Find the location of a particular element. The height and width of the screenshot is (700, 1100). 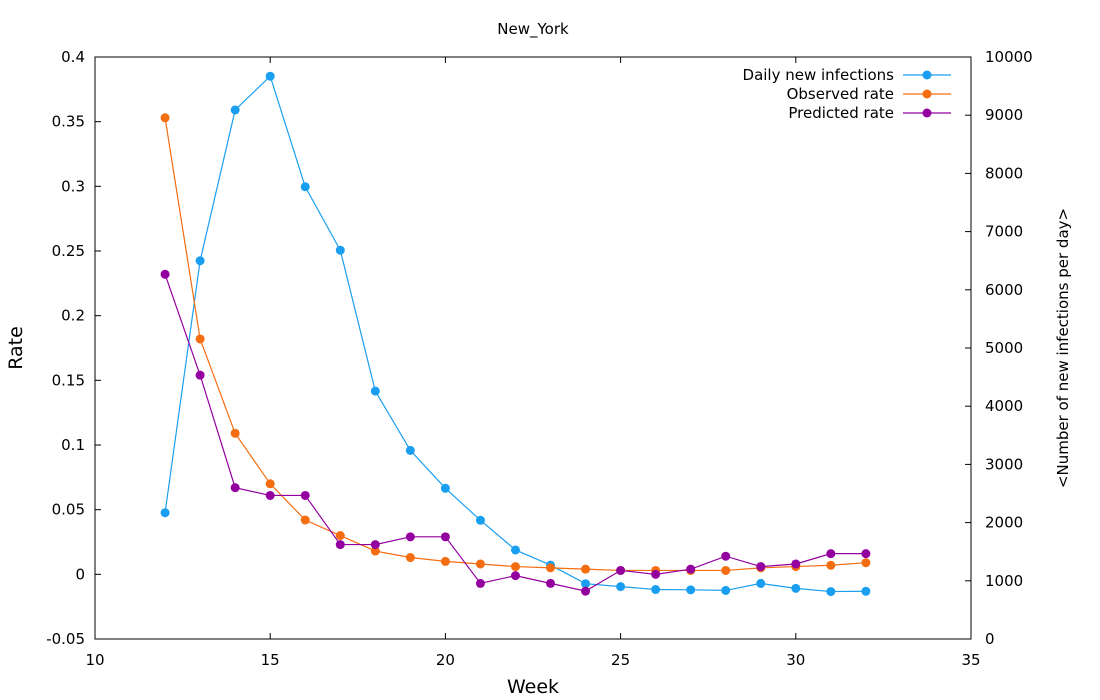

y-tick-label: 0.25 is located at coordinates (68, 251).